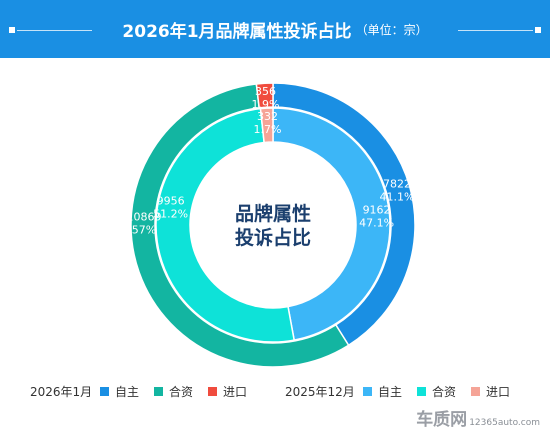 The height and width of the screenshot is (436, 550). I want to click on decor-square-left, so click(12, 30).